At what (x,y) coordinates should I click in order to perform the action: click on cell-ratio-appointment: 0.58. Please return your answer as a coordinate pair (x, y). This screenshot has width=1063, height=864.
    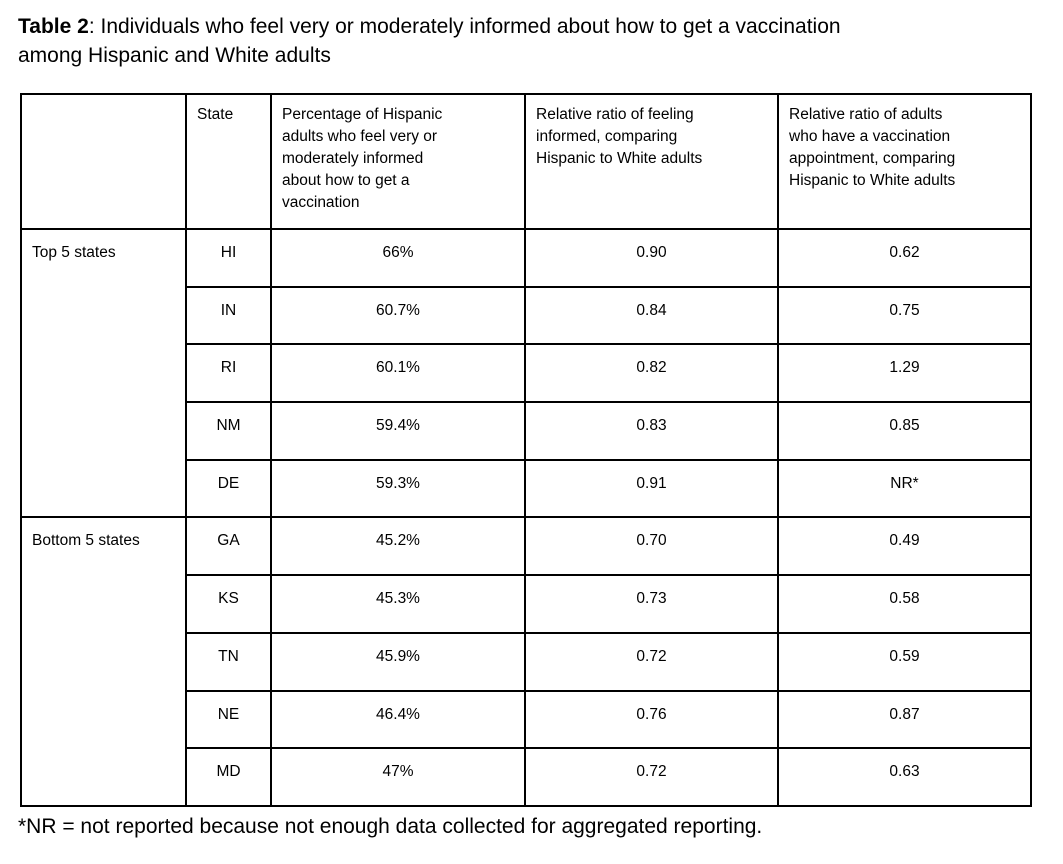
    Looking at the image, I should click on (904, 604).